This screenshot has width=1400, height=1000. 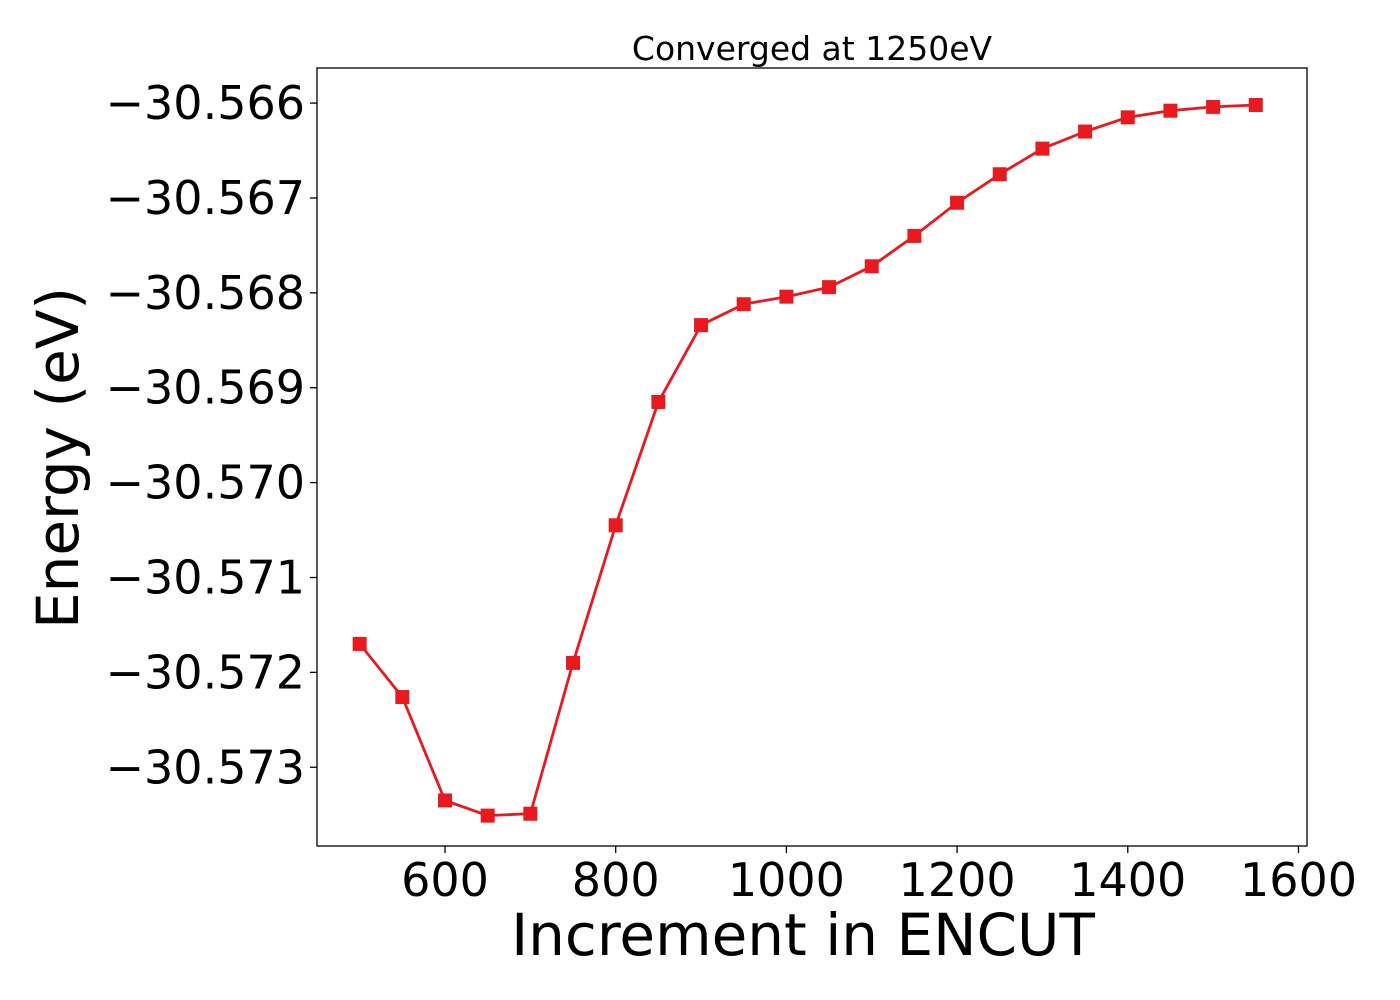 What do you see at coordinates (786, 880) in the screenshot?
I see `x-tick-label: 1000` at bounding box center [786, 880].